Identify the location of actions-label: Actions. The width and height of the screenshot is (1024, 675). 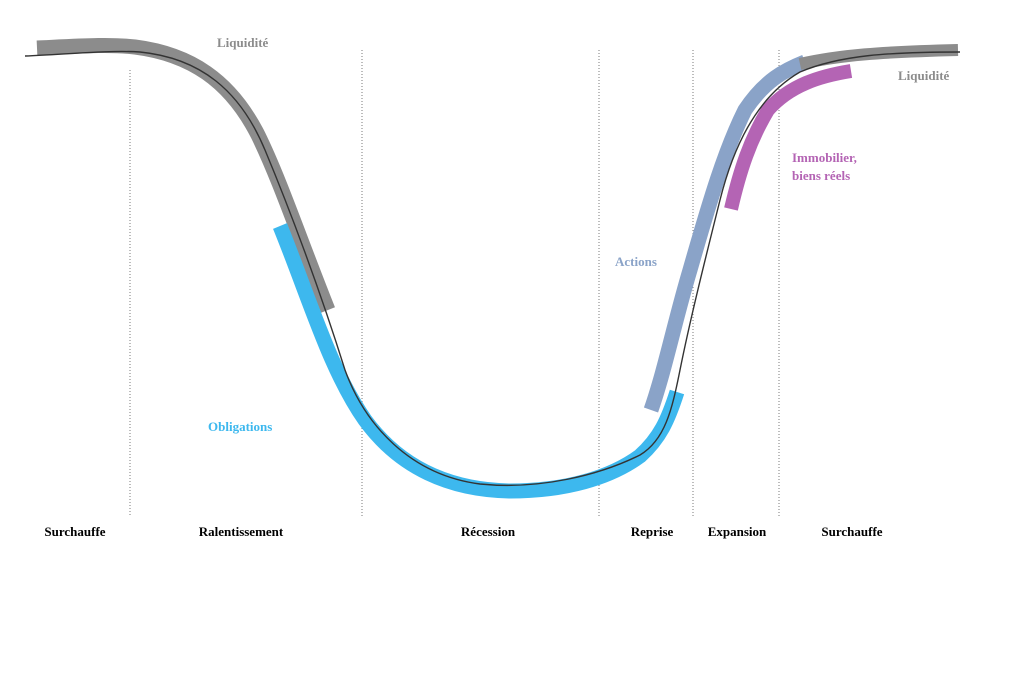
(636, 261).